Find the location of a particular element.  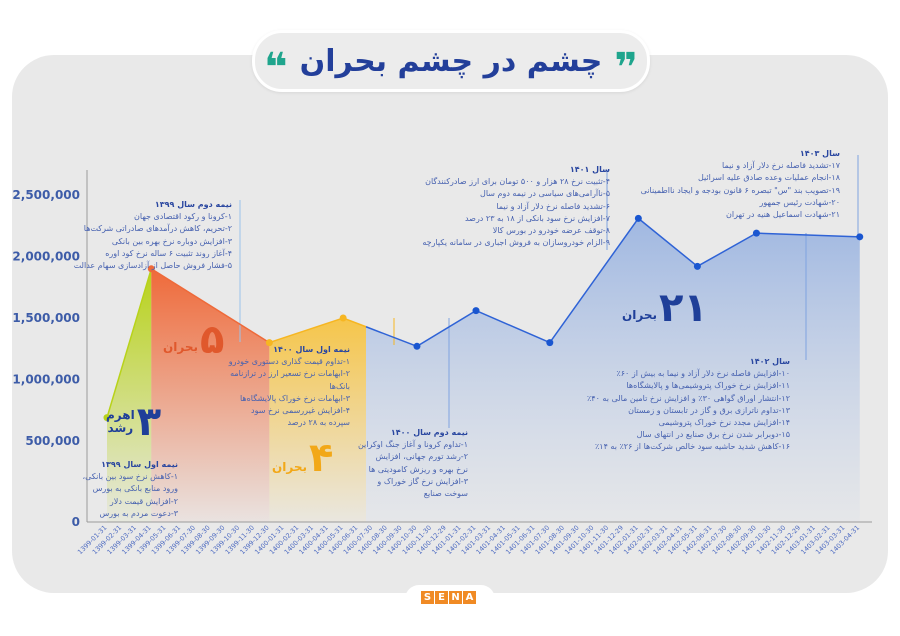

crisis-4-area is located at coordinates (317, 420).